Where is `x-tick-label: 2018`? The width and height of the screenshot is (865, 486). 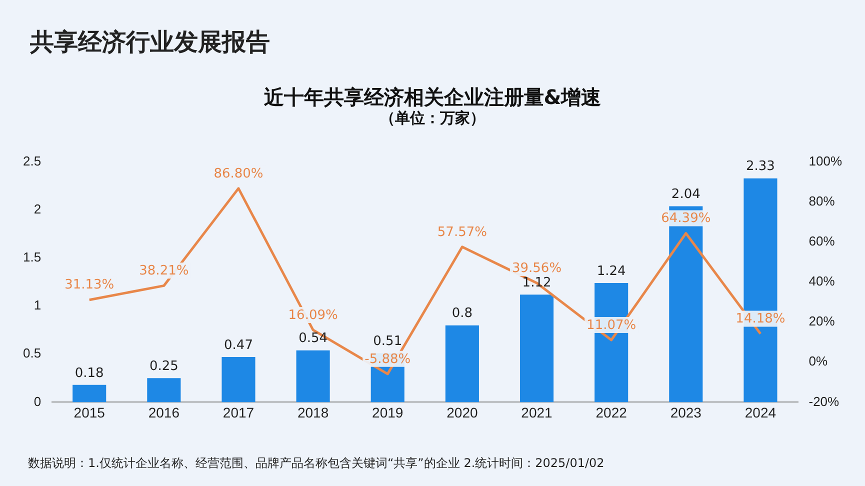
x-tick-label: 2018 is located at coordinates (313, 412).